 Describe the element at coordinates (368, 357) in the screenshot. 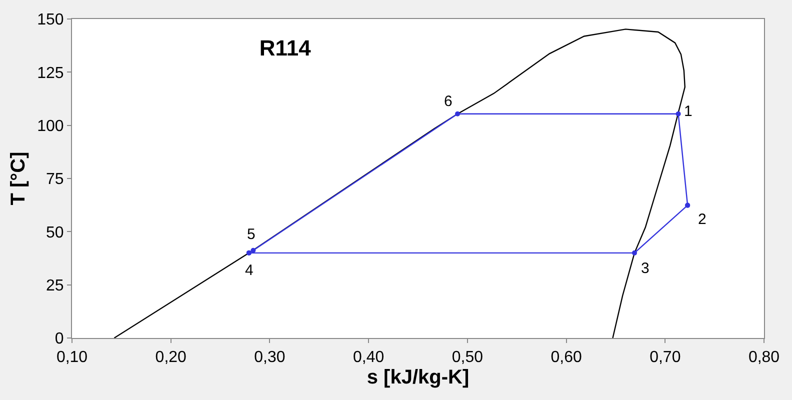

I see `x-tick-label: 0,40` at that location.